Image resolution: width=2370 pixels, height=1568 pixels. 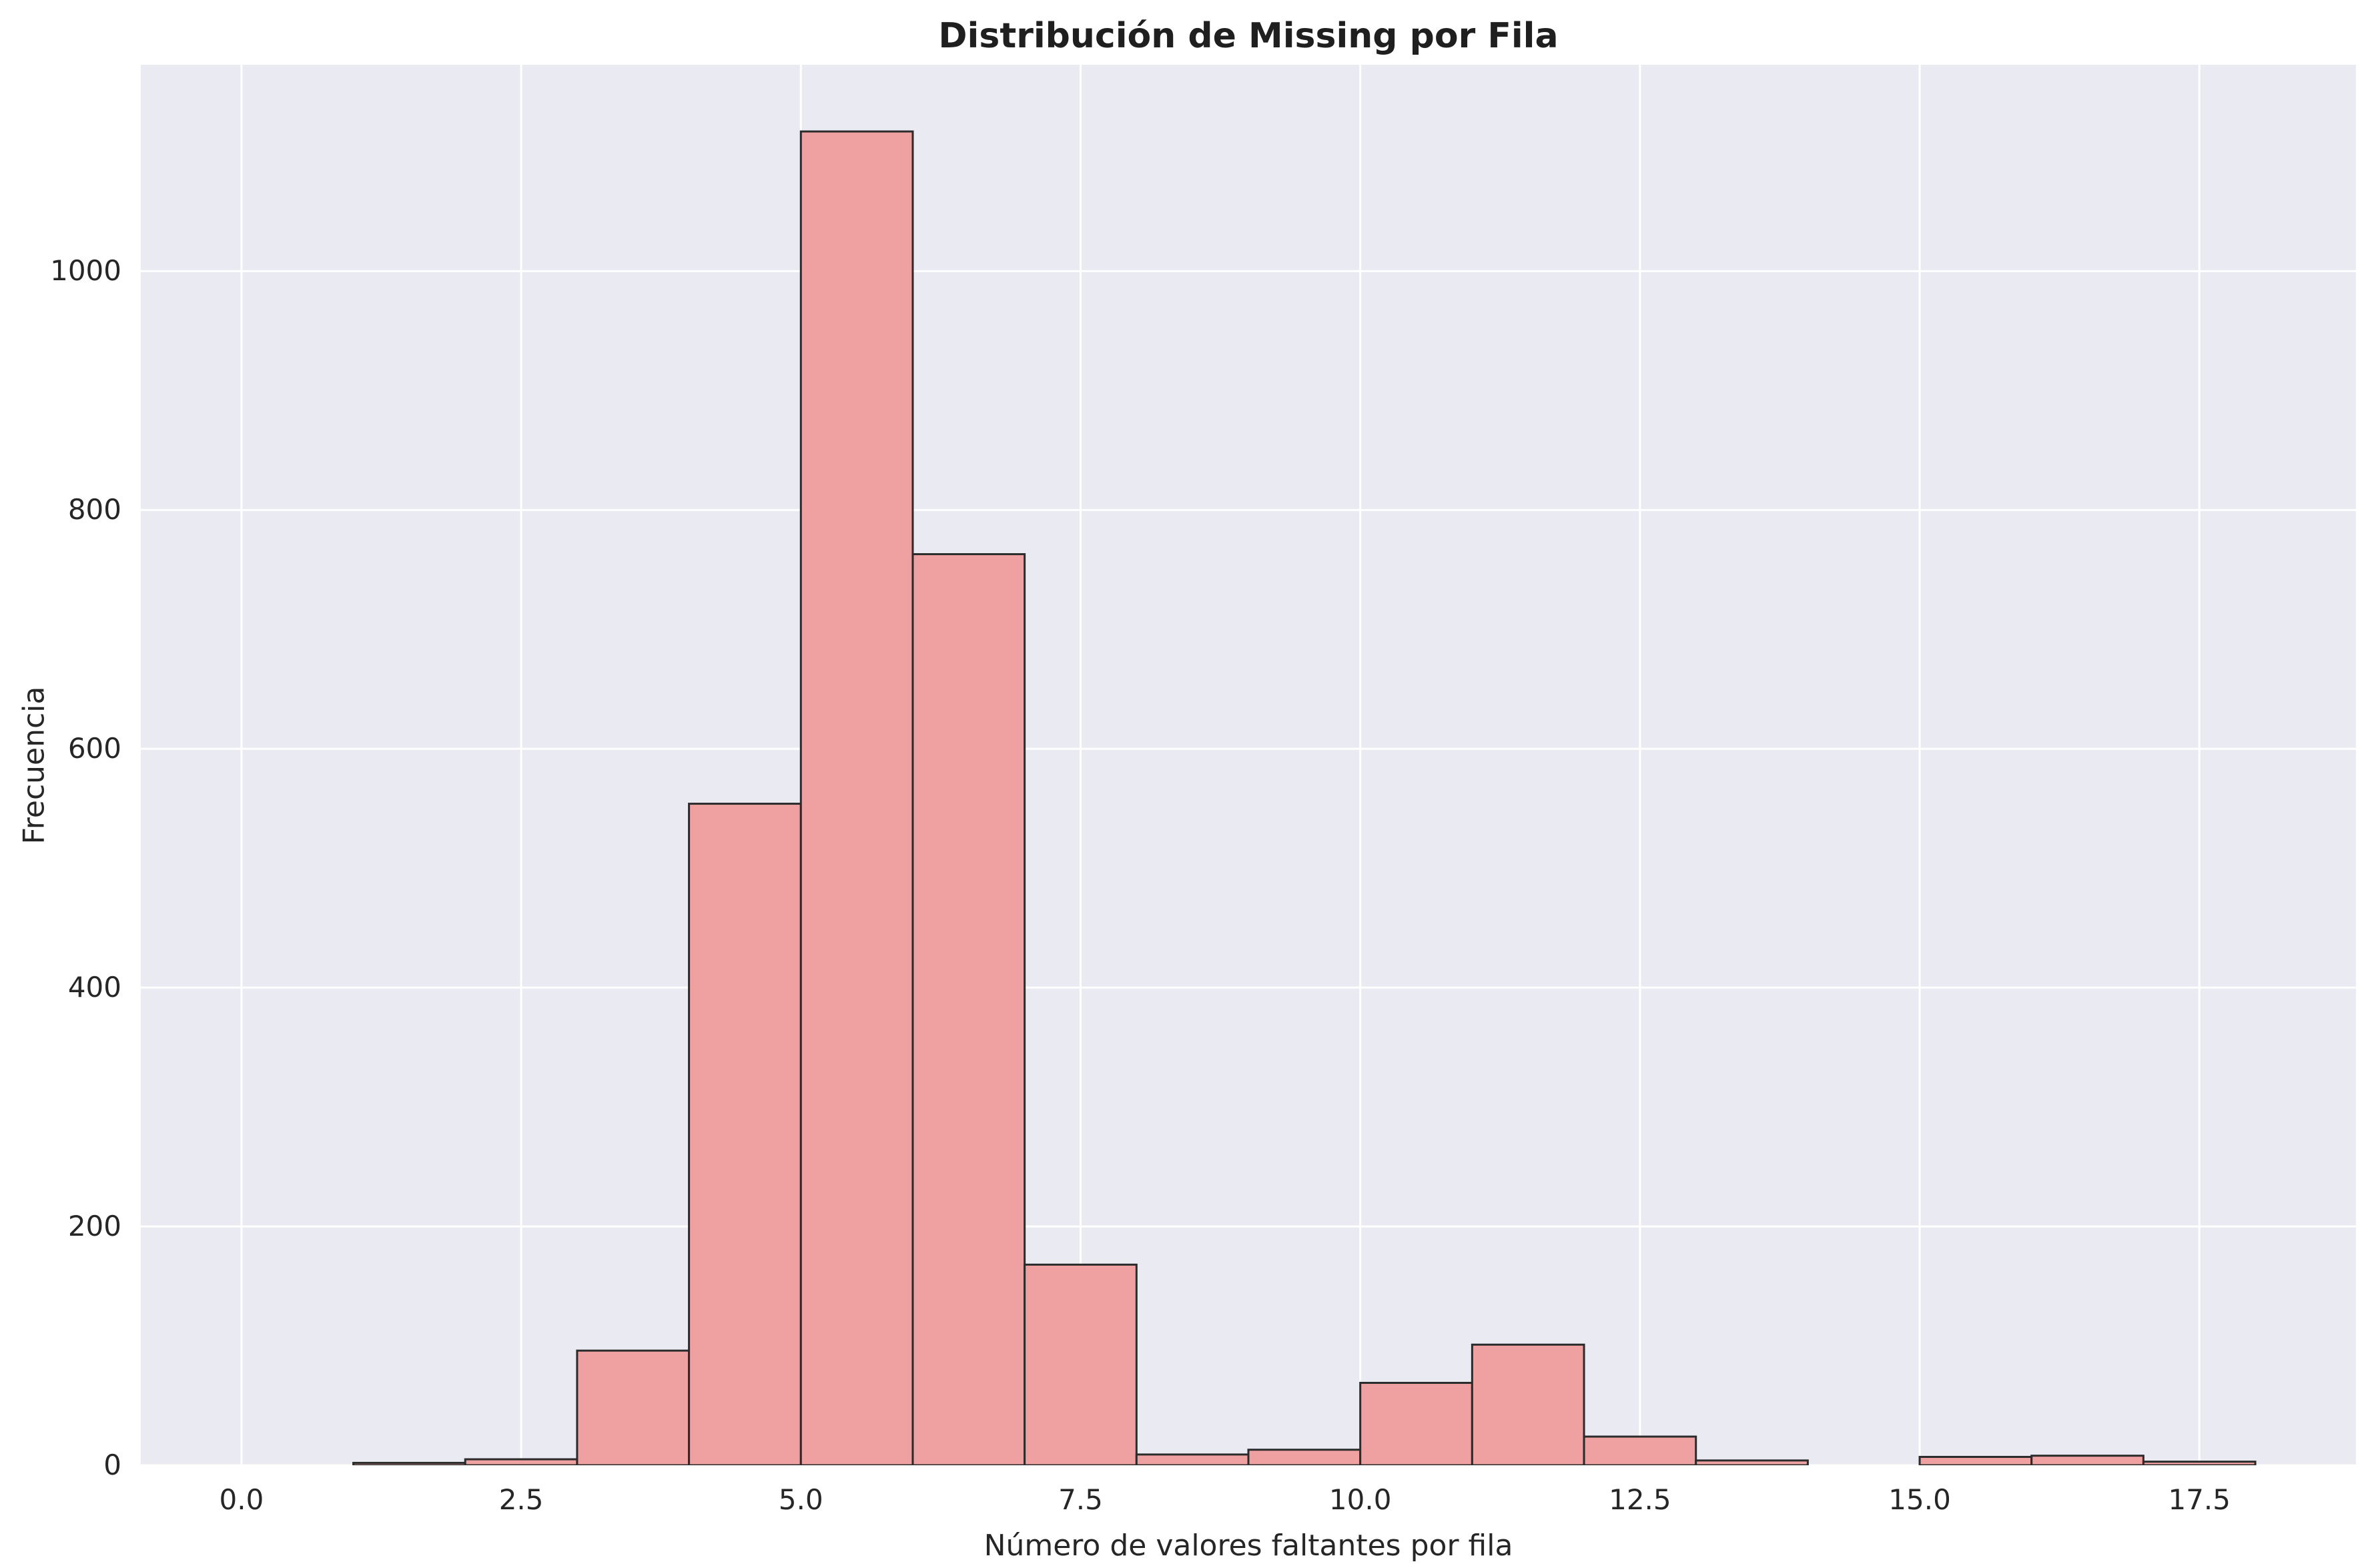 What do you see at coordinates (241, 1500) in the screenshot?
I see `x-tick-label: 0.0` at bounding box center [241, 1500].